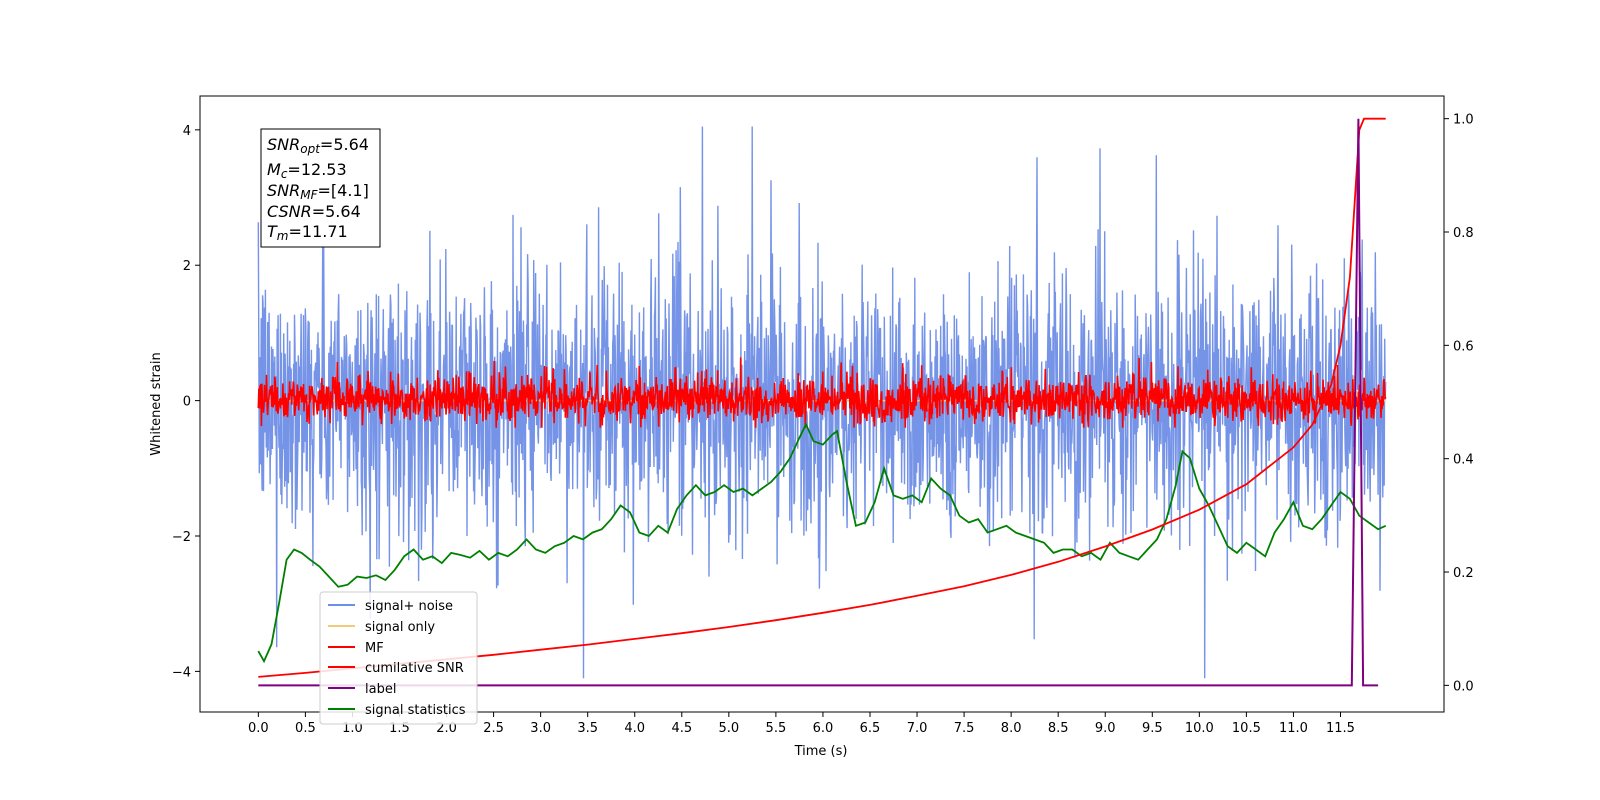  I want to click on y2-tick-label: 0.8, so click(1463, 233).